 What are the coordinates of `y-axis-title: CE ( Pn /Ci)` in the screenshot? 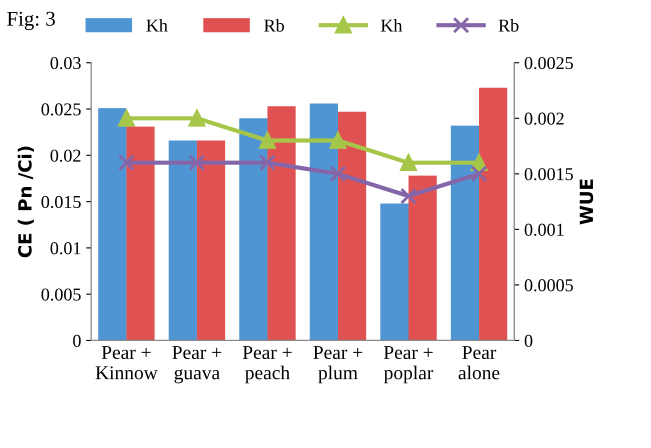 It's located at (26, 202).